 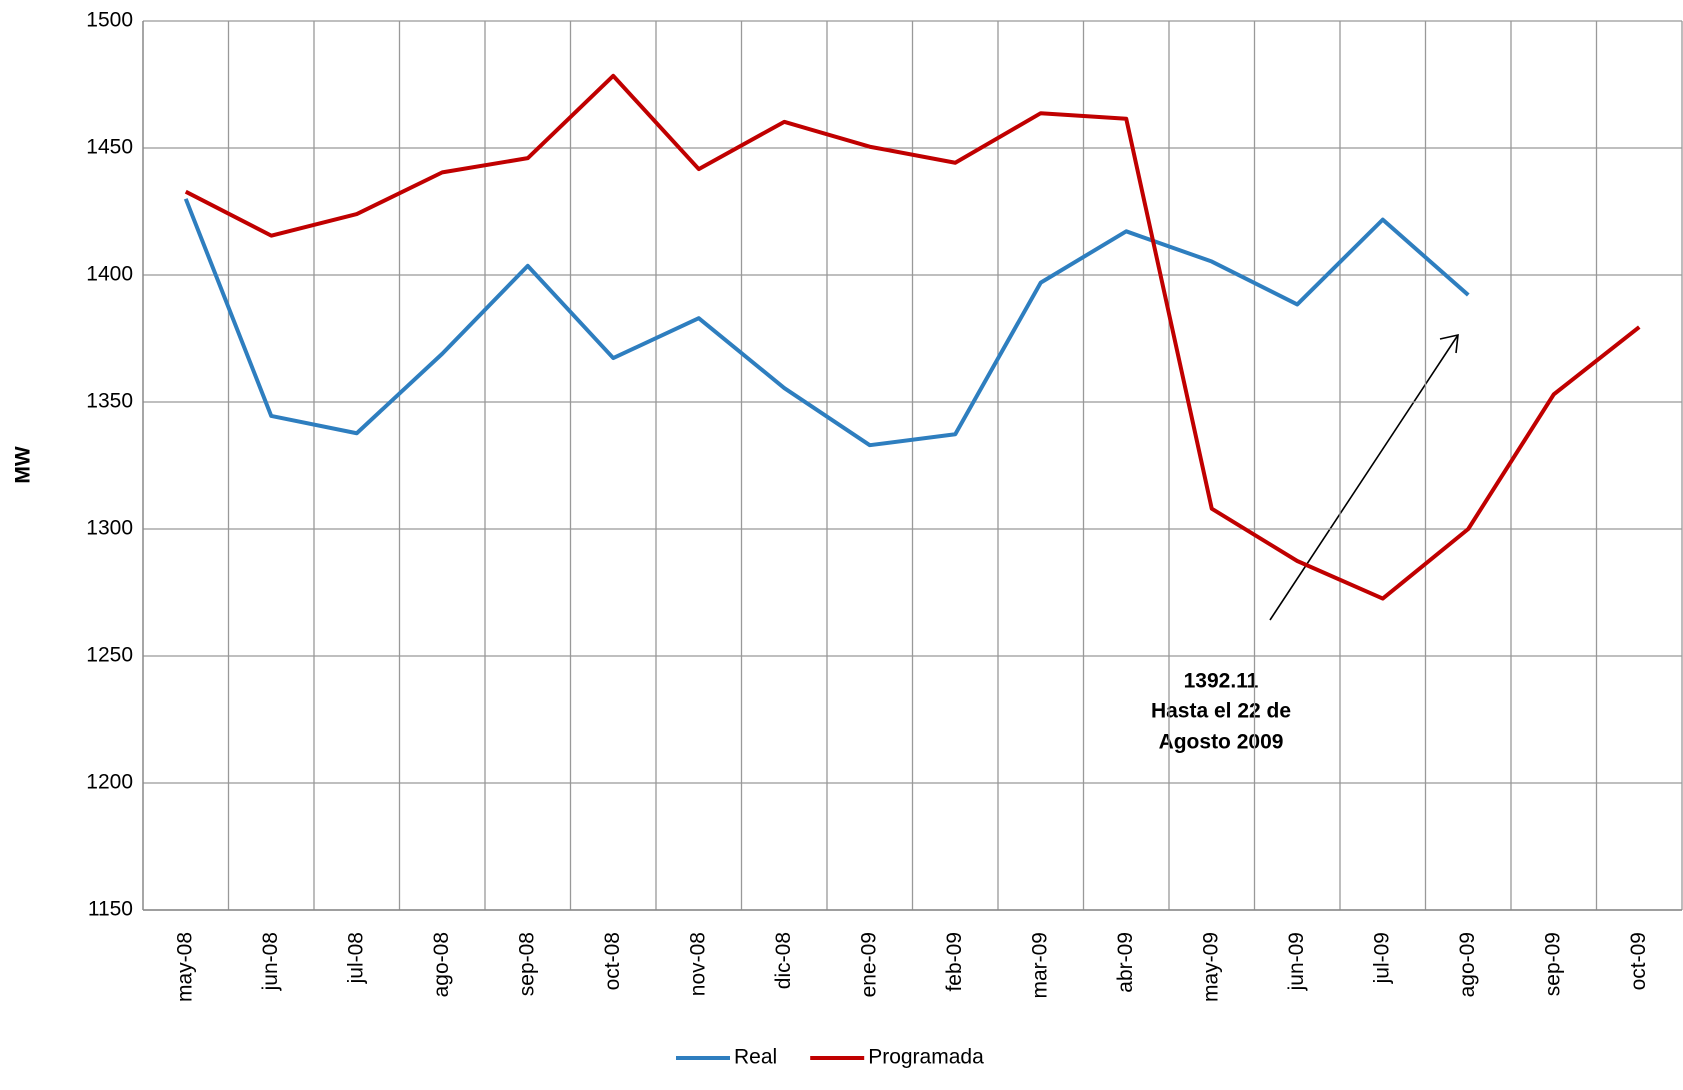 I want to click on x-tick-label: jul-09, so click(x=1381, y=958).